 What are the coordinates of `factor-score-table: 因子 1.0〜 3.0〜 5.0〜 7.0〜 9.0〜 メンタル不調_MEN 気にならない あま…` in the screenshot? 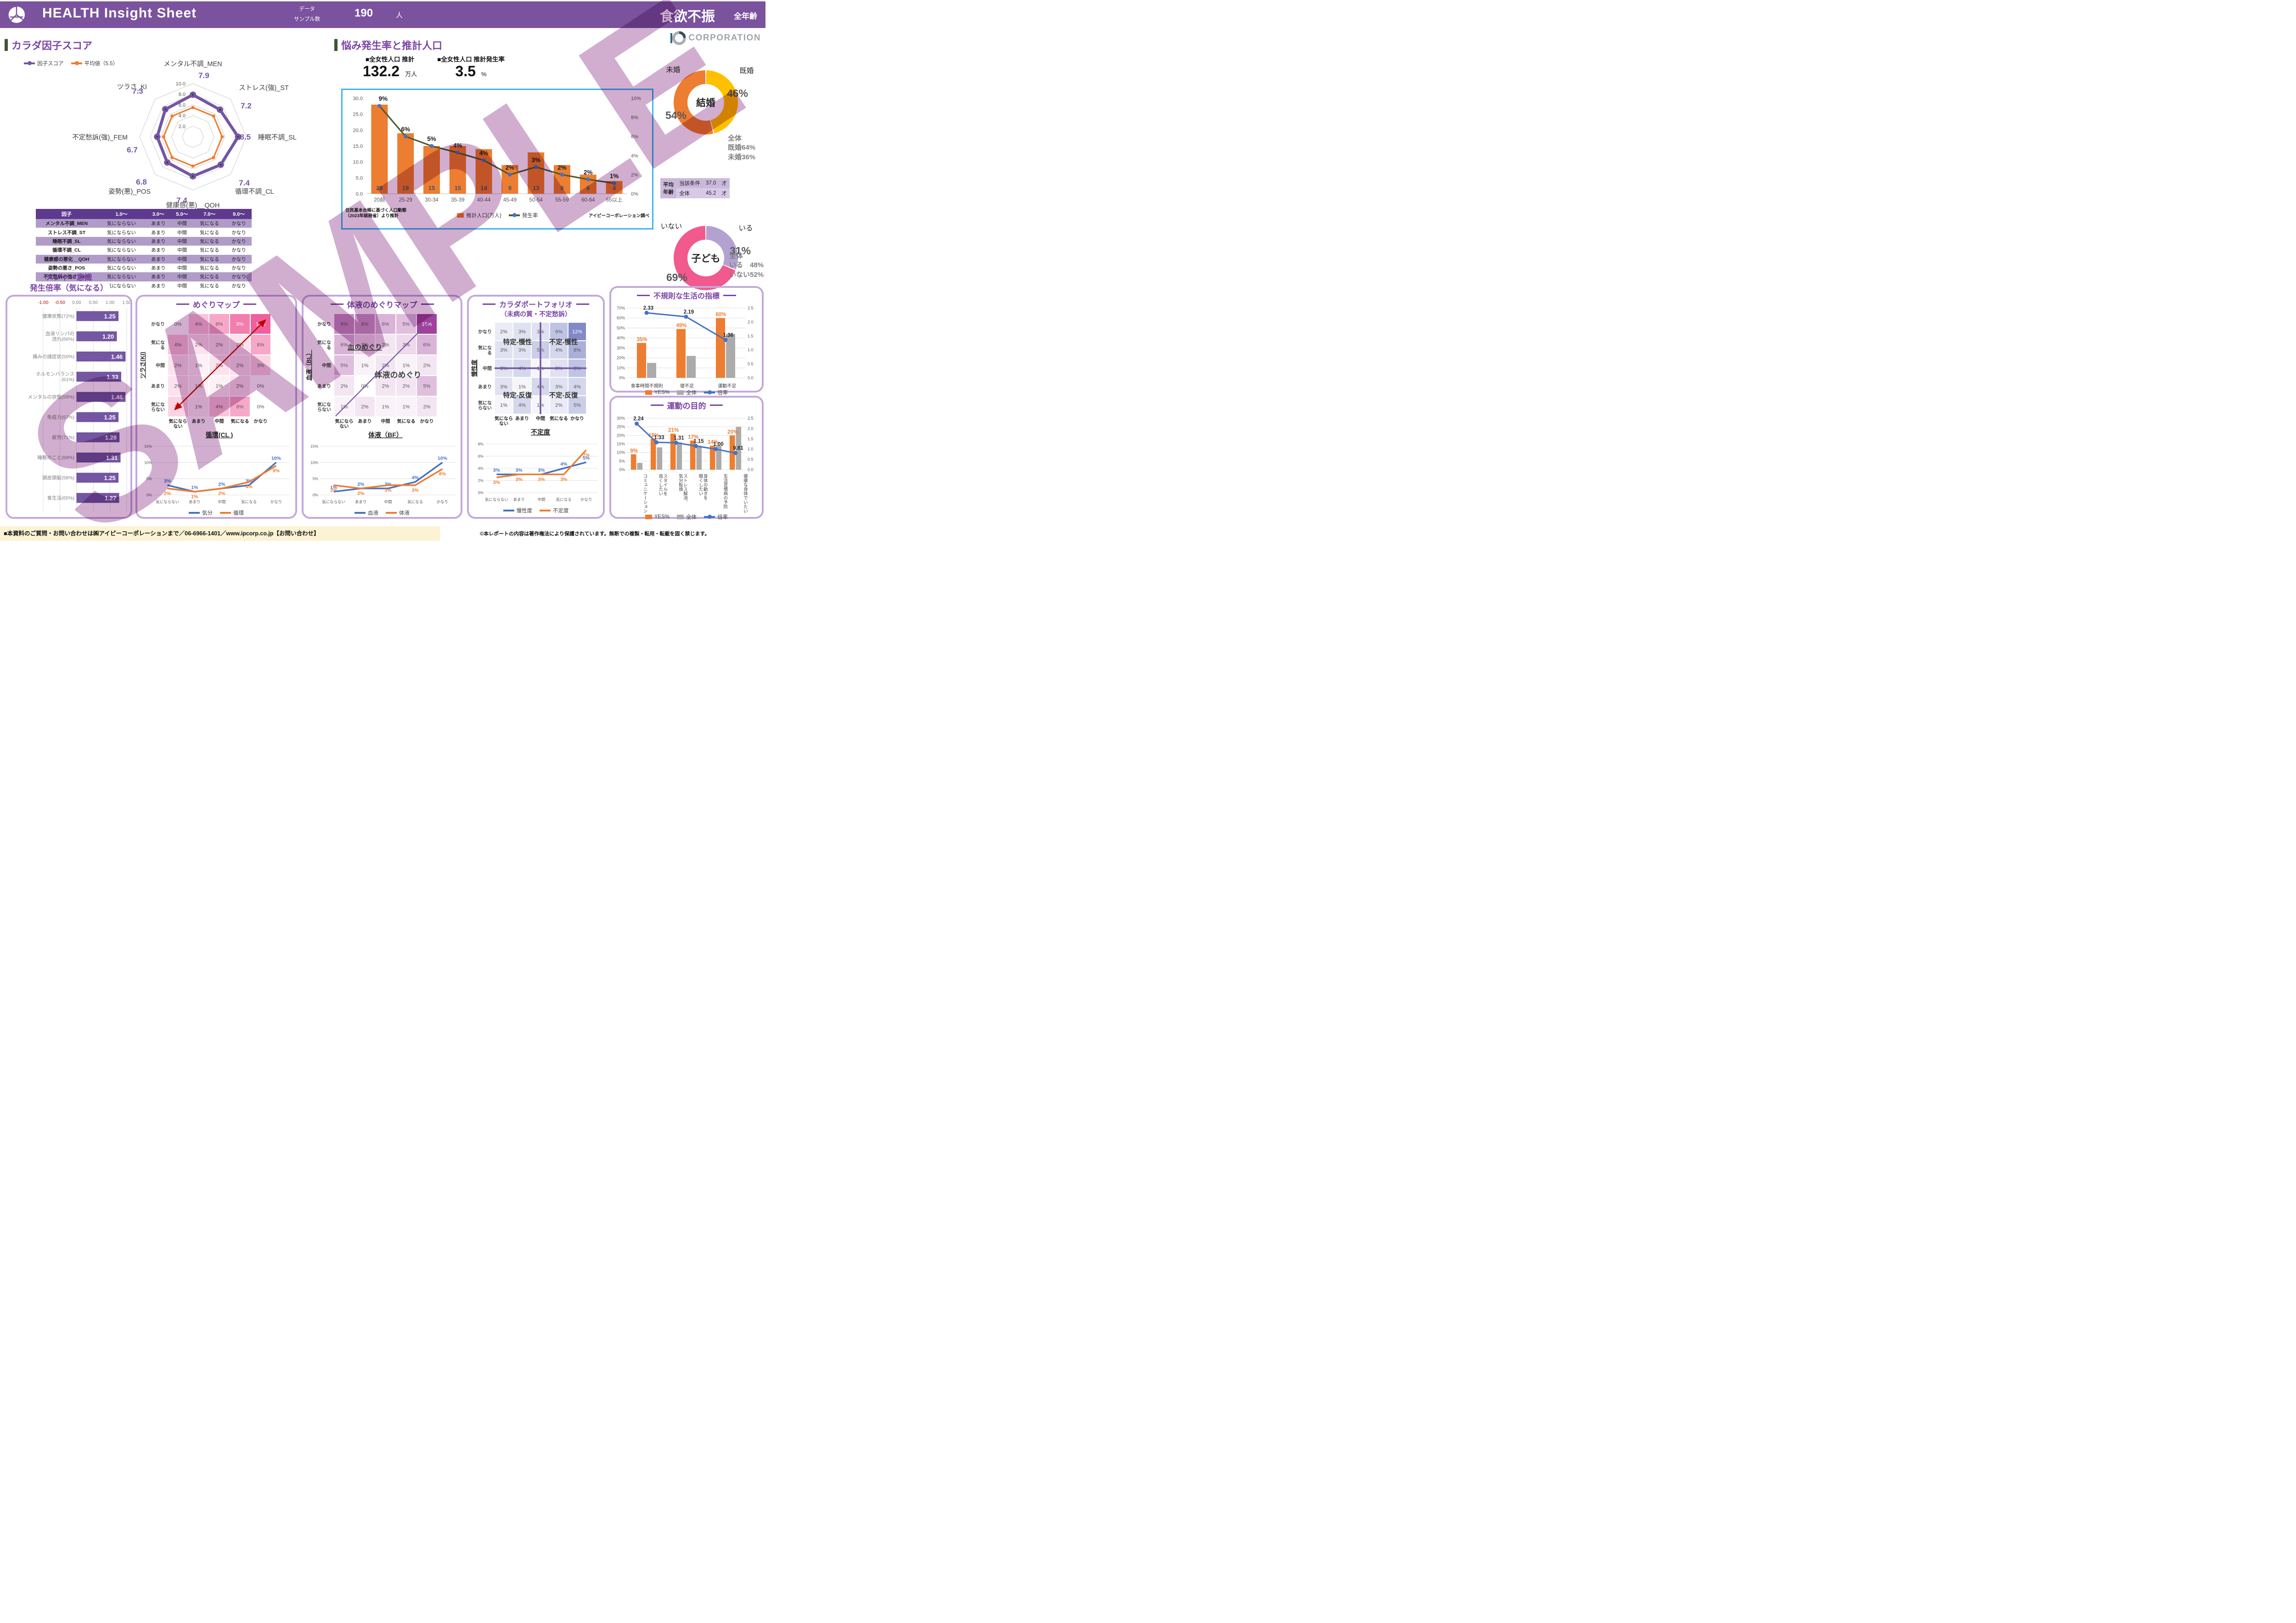 It's located at (144, 249).